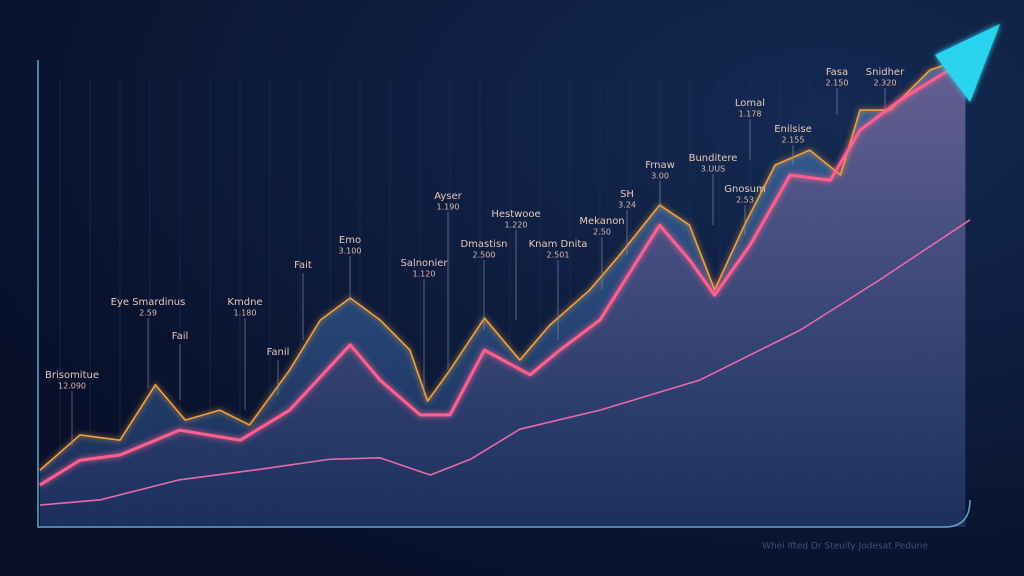 The height and width of the screenshot is (576, 1024). I want to click on annotation-label: Fanil, so click(278, 352).